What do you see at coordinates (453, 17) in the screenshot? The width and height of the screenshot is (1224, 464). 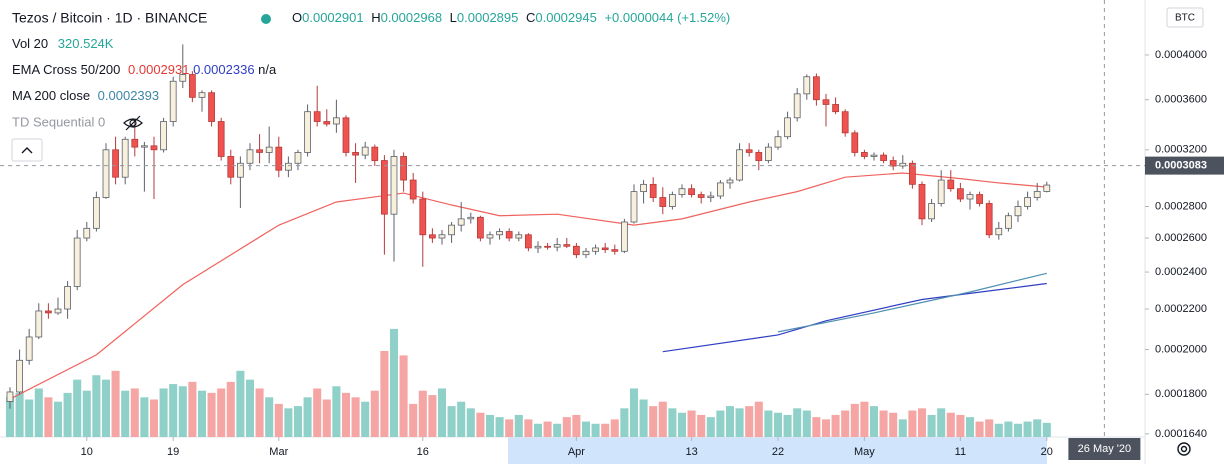 I see `ohlc-label: L` at bounding box center [453, 17].